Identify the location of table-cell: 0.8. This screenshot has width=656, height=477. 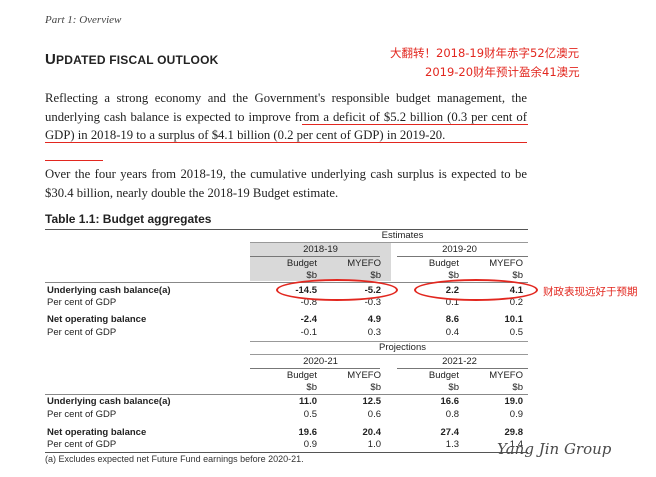
(452, 414).